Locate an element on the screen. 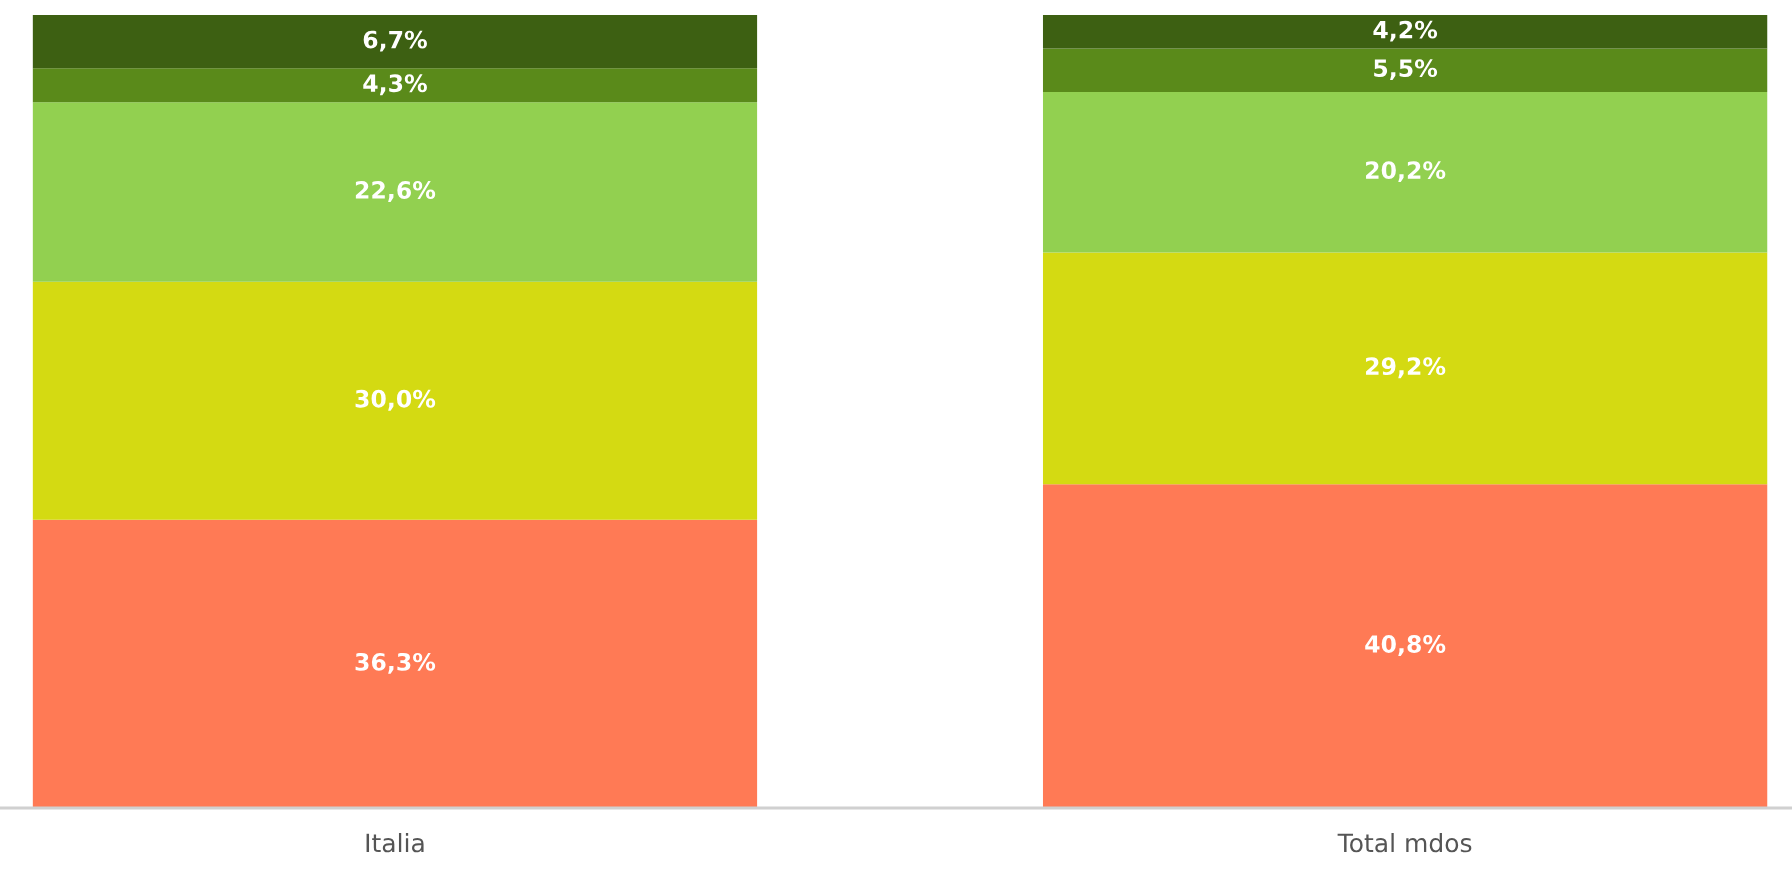  data-label: 5,5% is located at coordinates (1406, 70).